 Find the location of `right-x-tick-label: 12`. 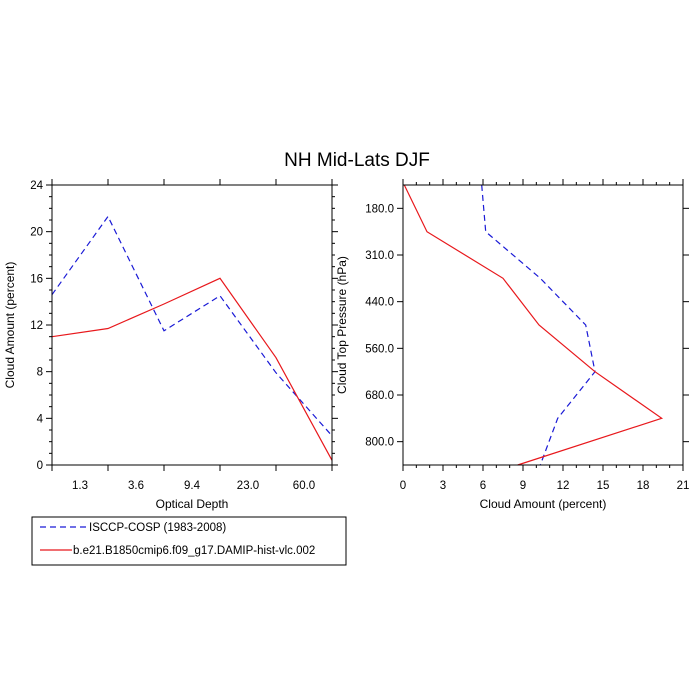

right-x-tick-label: 12 is located at coordinates (563, 486).